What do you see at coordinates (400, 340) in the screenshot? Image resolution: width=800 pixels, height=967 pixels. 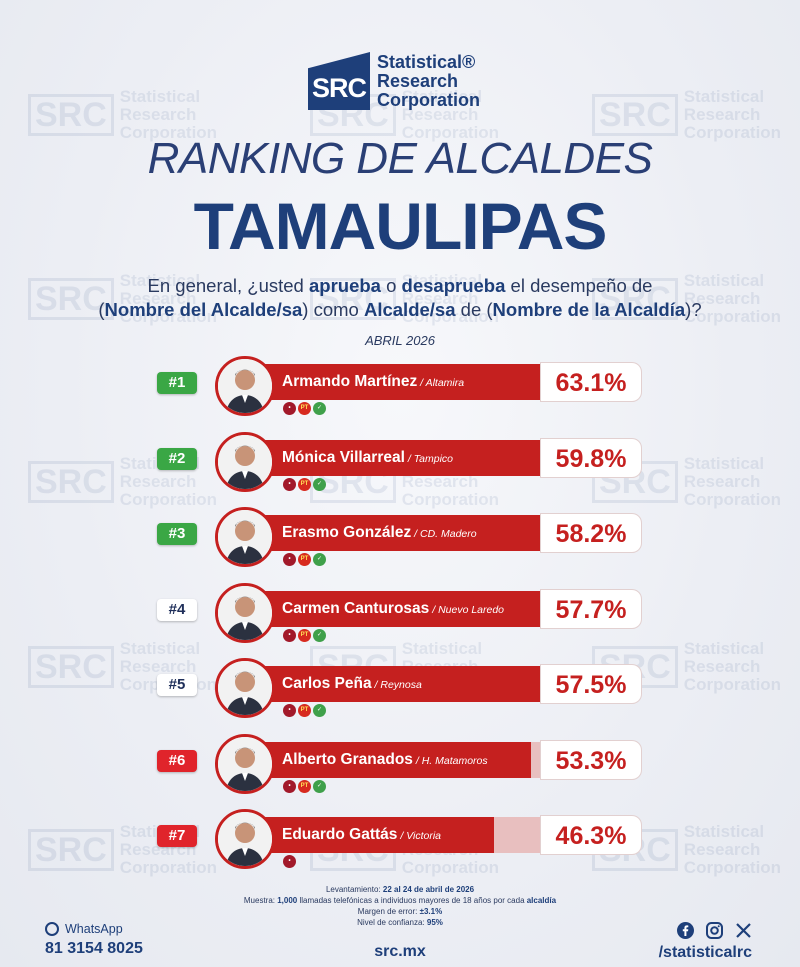 I see `survey-period: ABRIL 2026` at bounding box center [400, 340].